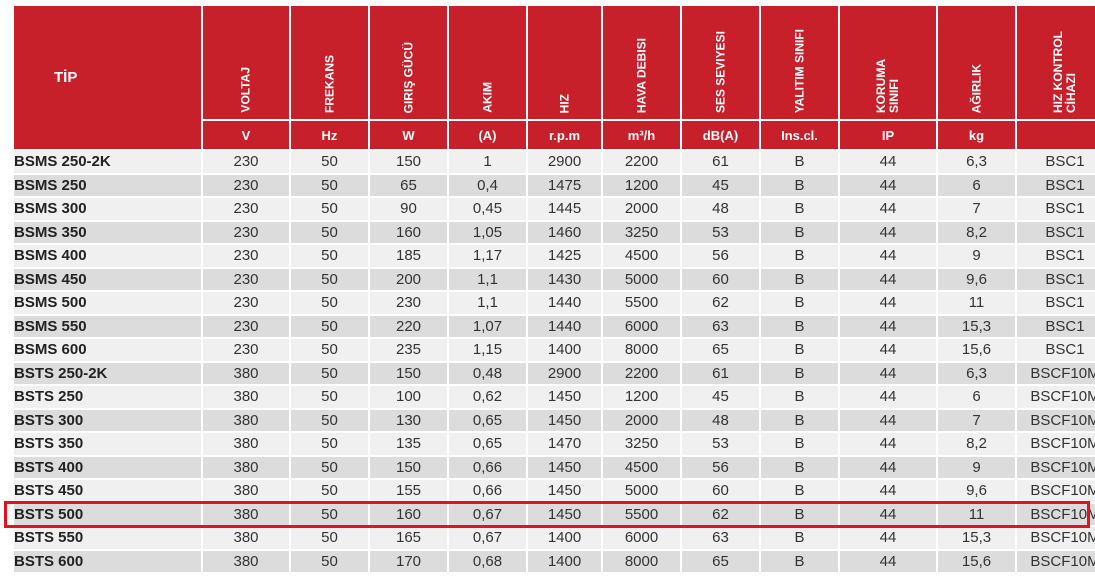 This screenshot has height=577, width=1095. I want to click on row-type-cell: BSMS 250, so click(107, 185).